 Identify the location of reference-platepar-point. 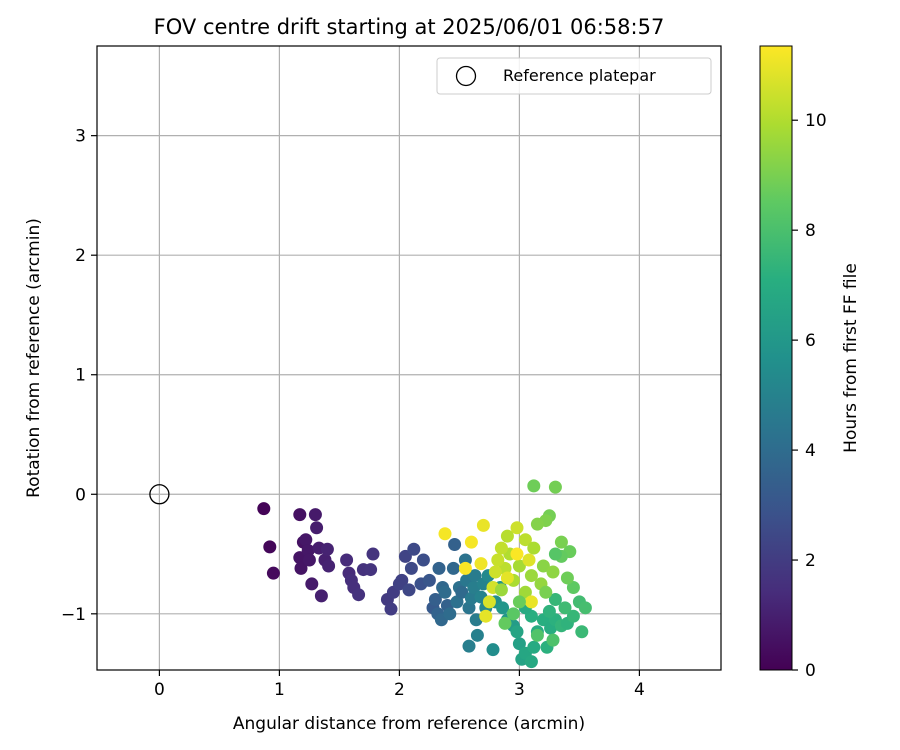
(159, 494).